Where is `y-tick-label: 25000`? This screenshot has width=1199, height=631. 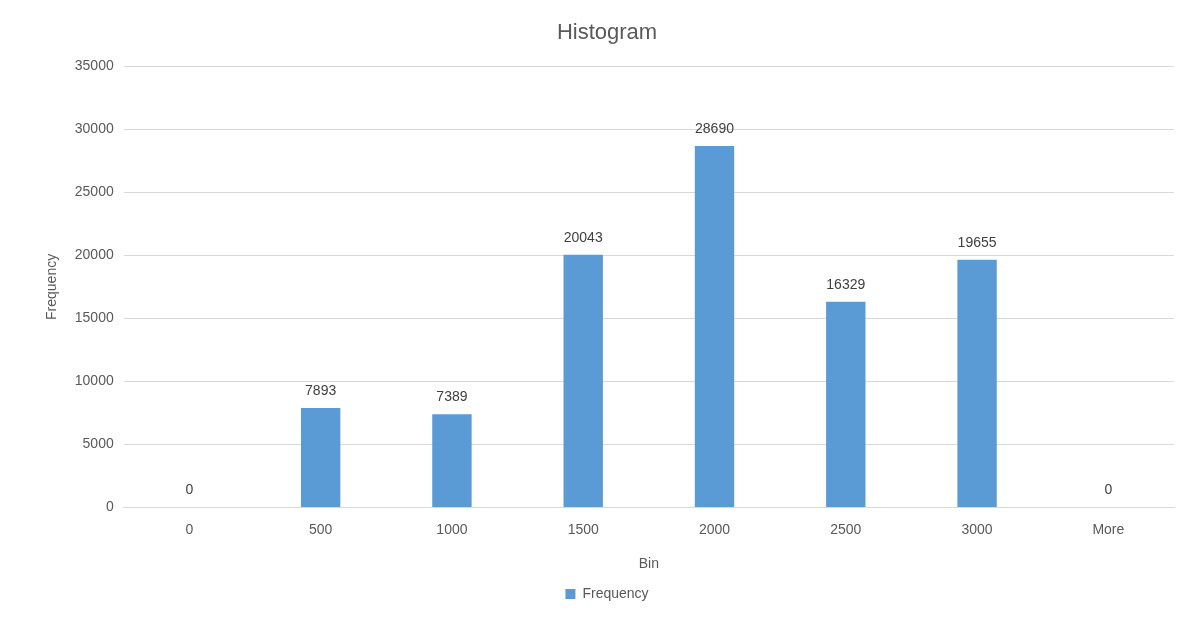
y-tick-label: 25000 is located at coordinates (94, 191).